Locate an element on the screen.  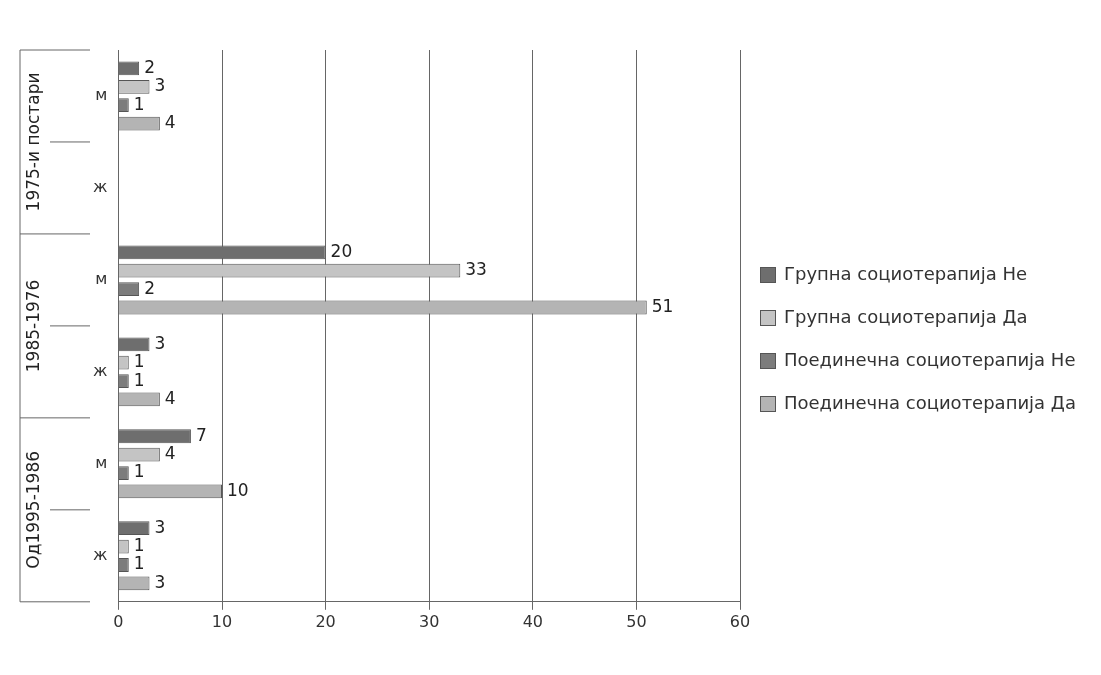
data-label: 20 is located at coordinates (341, 250).